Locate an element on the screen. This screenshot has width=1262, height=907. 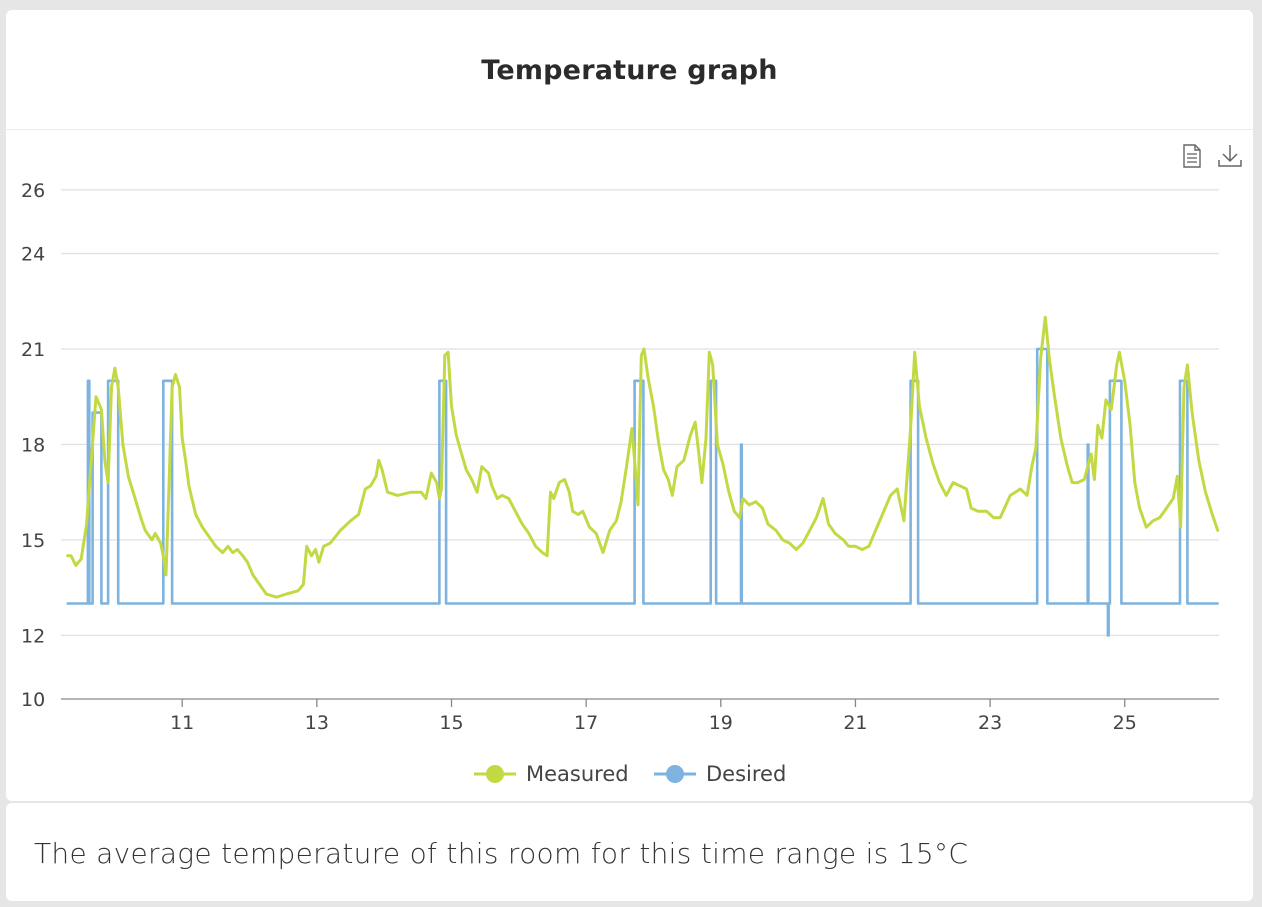
x-tick-label: 23 is located at coordinates (990, 723).